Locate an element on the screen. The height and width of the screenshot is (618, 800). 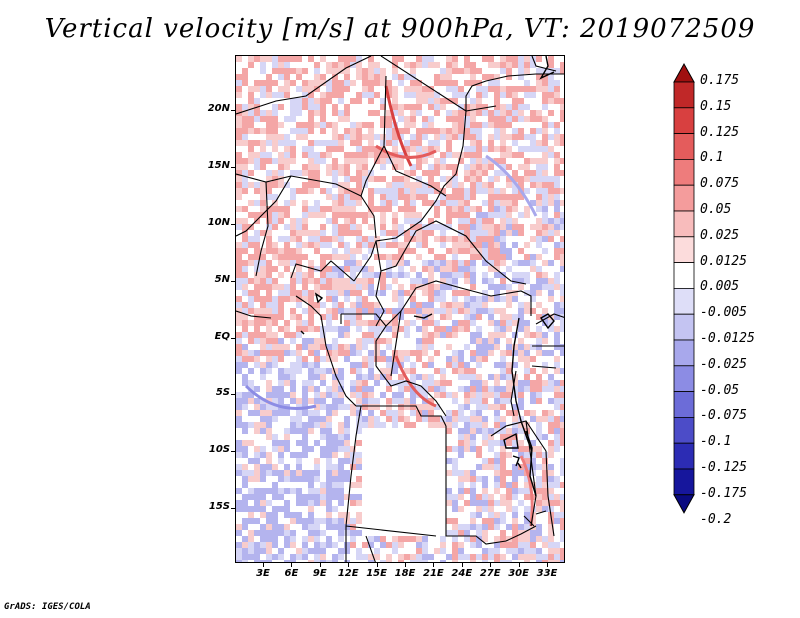
colorbar-level-label: -0.025 is located at coordinates (723, 364).